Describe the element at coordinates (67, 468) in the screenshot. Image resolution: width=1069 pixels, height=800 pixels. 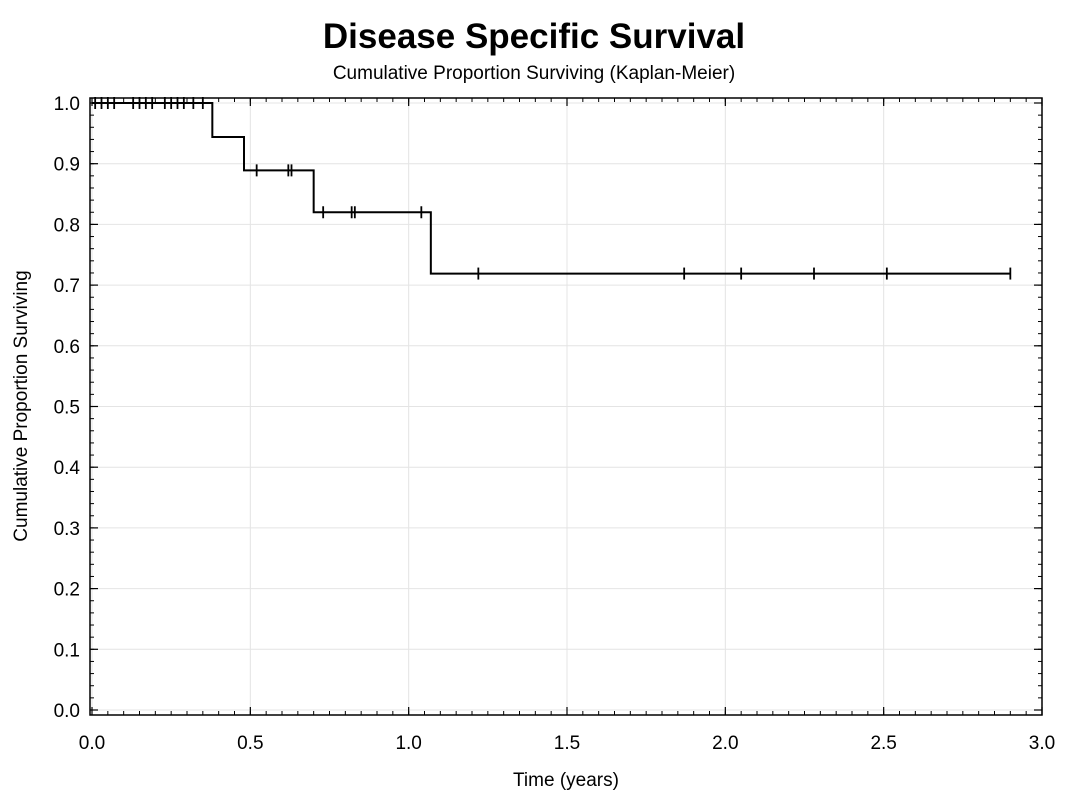
I see `y-tick-label: 0.4` at that location.